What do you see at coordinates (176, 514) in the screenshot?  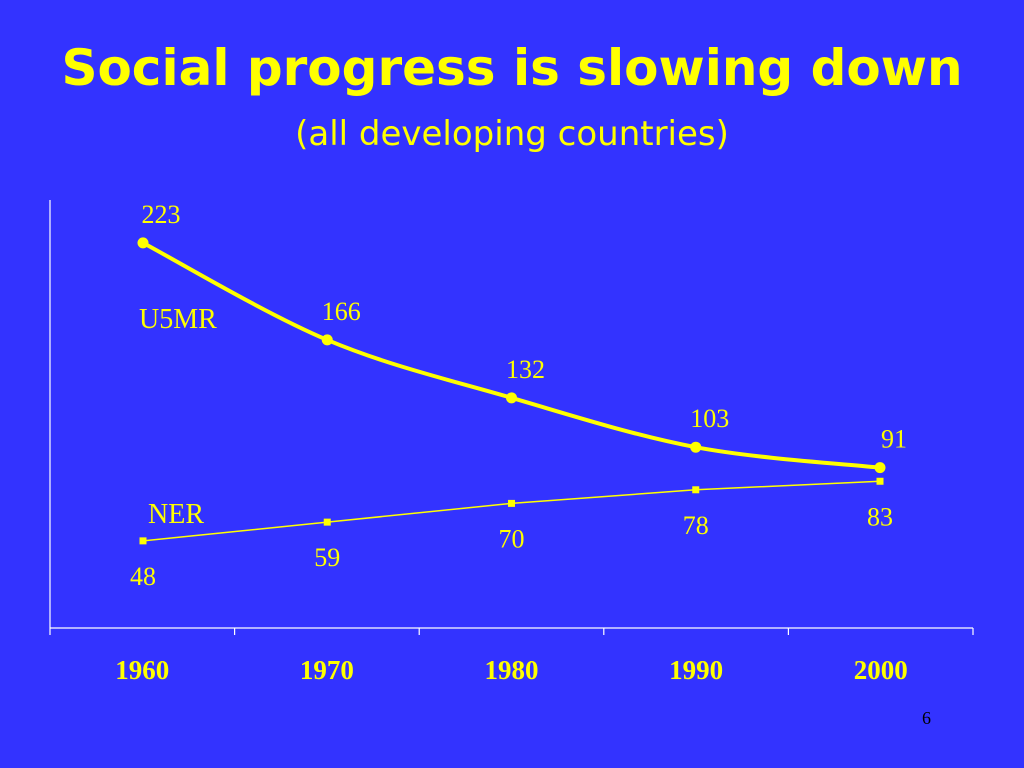 I see `series-label-ner: NER` at bounding box center [176, 514].